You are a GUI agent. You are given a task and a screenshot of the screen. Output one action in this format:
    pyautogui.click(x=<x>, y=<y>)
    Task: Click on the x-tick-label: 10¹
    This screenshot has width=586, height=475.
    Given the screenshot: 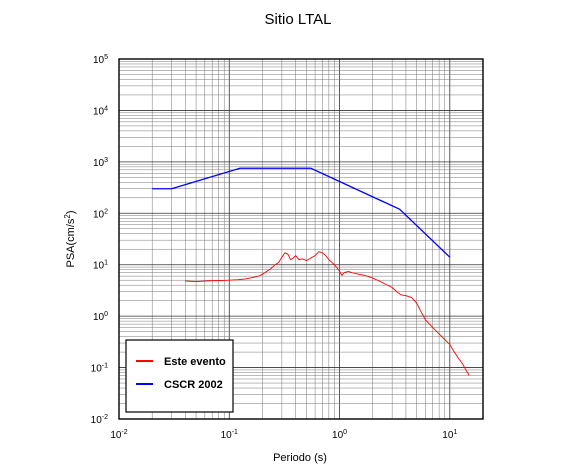 What is the action you would take?
    pyautogui.click(x=449, y=435)
    